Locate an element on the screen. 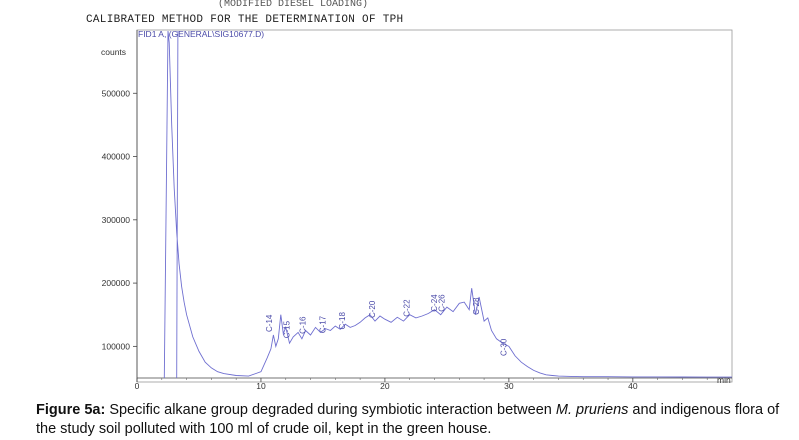 The width and height of the screenshot is (799, 440). peak-label: C-22 is located at coordinates (407, 308).